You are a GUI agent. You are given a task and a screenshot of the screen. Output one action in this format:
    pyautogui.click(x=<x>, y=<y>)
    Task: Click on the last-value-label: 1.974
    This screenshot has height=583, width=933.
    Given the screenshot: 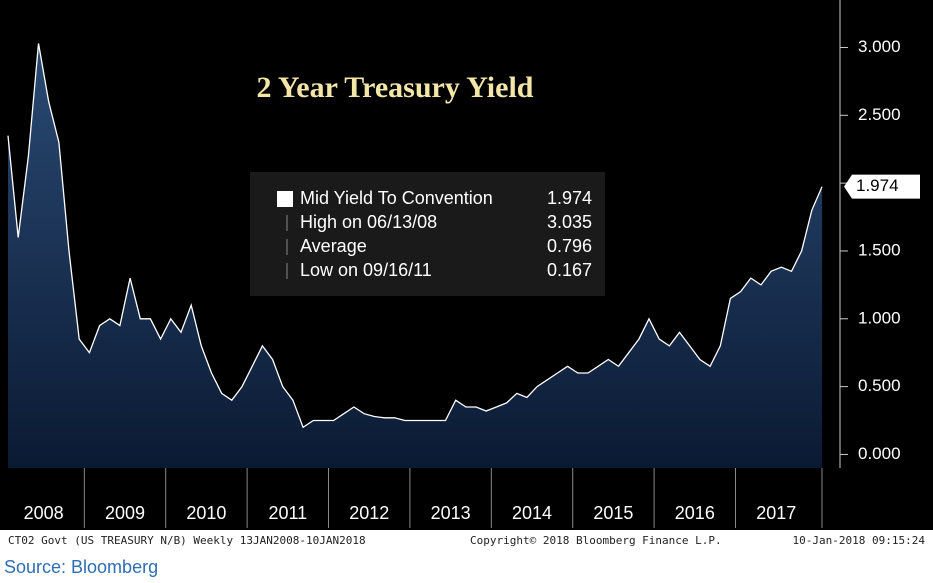 What is the action you would take?
    pyautogui.click(x=877, y=185)
    